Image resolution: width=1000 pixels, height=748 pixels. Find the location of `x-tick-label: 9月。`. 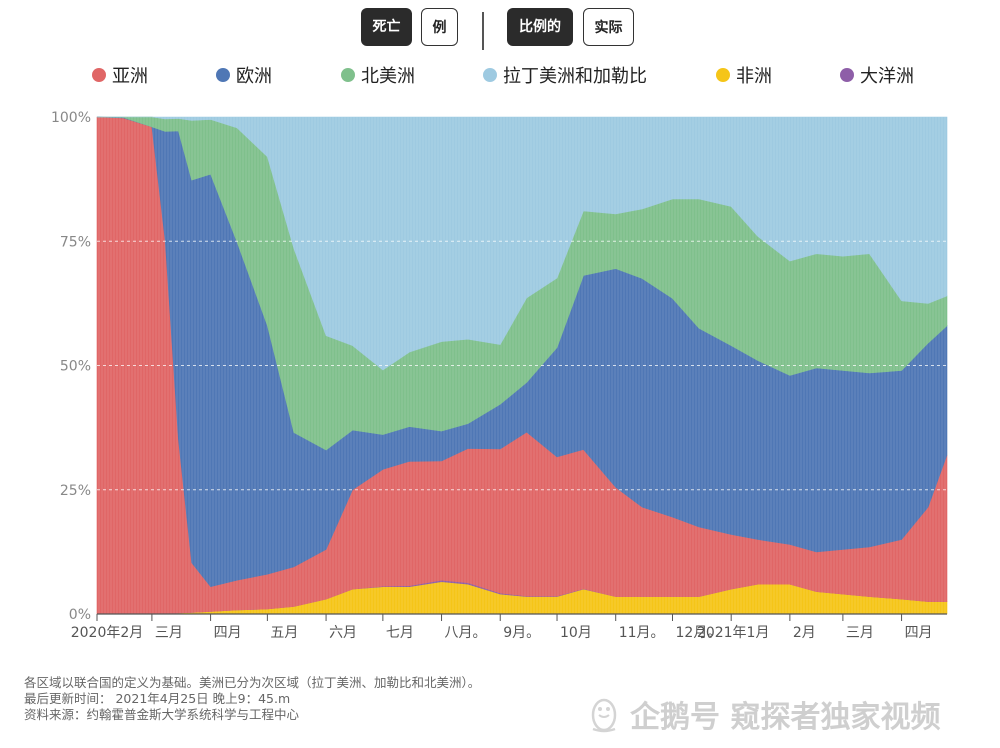

x-tick-label: 9月。 is located at coordinates (521, 633).